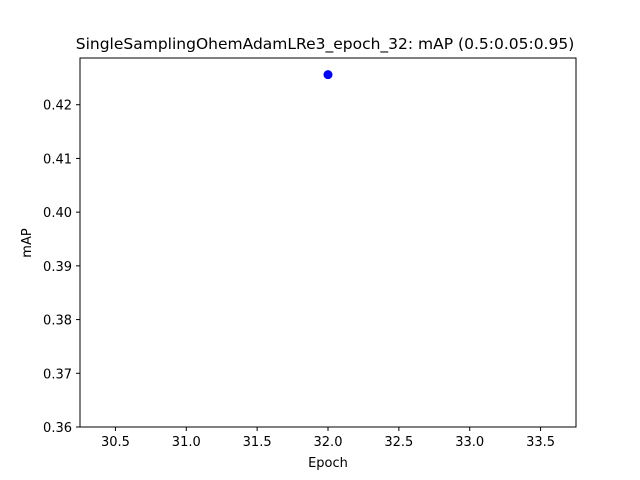 This screenshot has height=480, width=640. I want to click on x-tick-label: 33.5, so click(540, 442).